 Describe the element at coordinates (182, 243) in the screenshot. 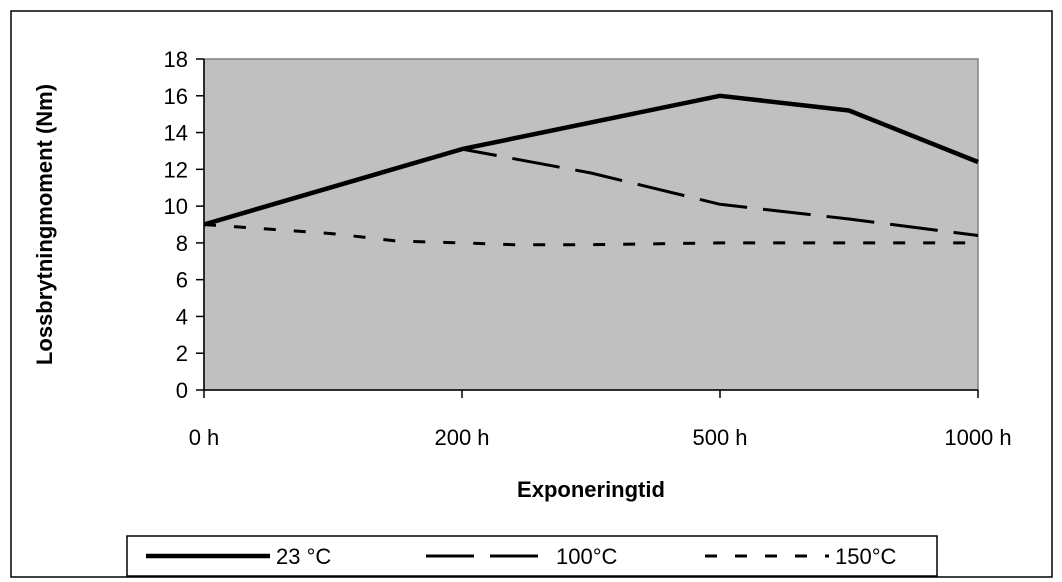

I see `y-tick-label: 8` at that location.